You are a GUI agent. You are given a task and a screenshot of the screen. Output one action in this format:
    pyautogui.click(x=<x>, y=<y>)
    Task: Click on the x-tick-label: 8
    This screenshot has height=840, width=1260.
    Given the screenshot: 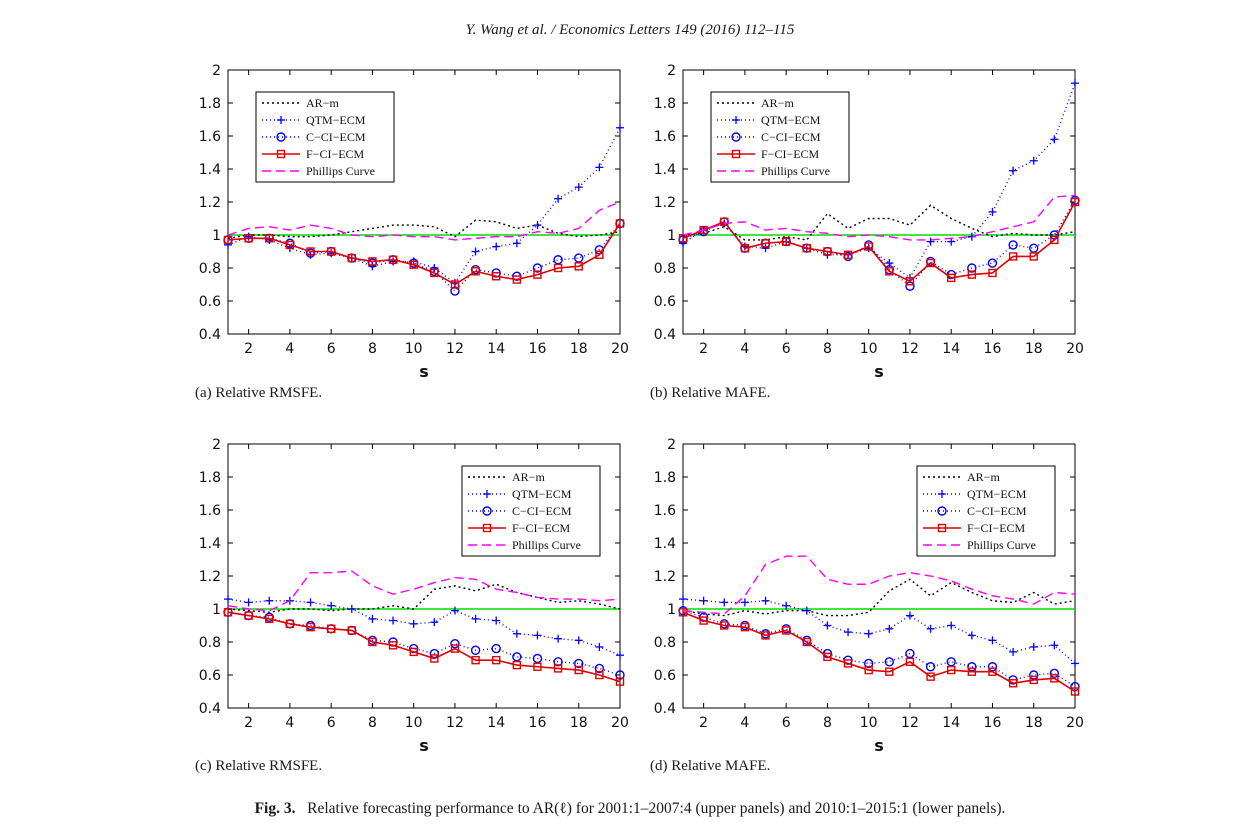 What is the action you would take?
    pyautogui.click(x=372, y=723)
    